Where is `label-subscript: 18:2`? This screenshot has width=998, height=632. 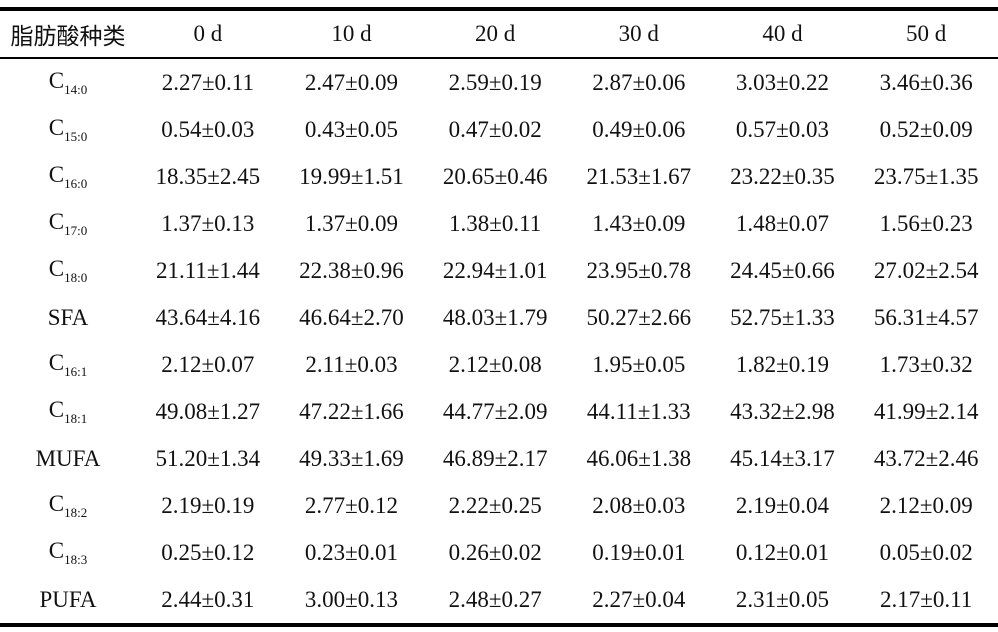
label-subscript: 18:2 is located at coordinates (76, 512).